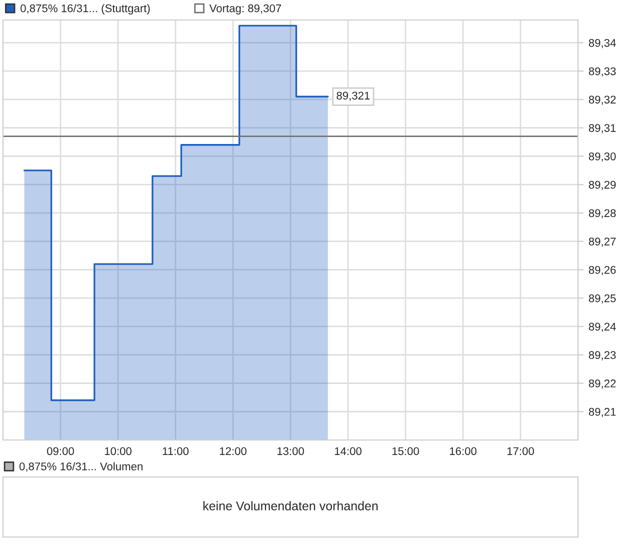  What do you see at coordinates (405, 451) in the screenshot?
I see `x-tick-label: 15:00` at bounding box center [405, 451].